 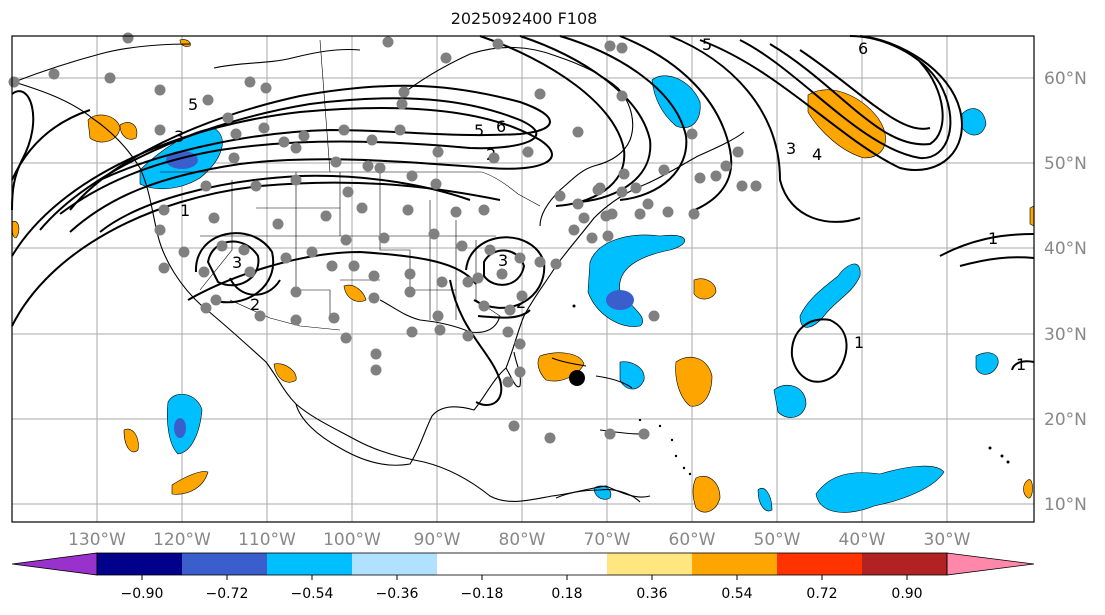 I want to click on colorbar-tick-label: 0.90, so click(x=906, y=594).